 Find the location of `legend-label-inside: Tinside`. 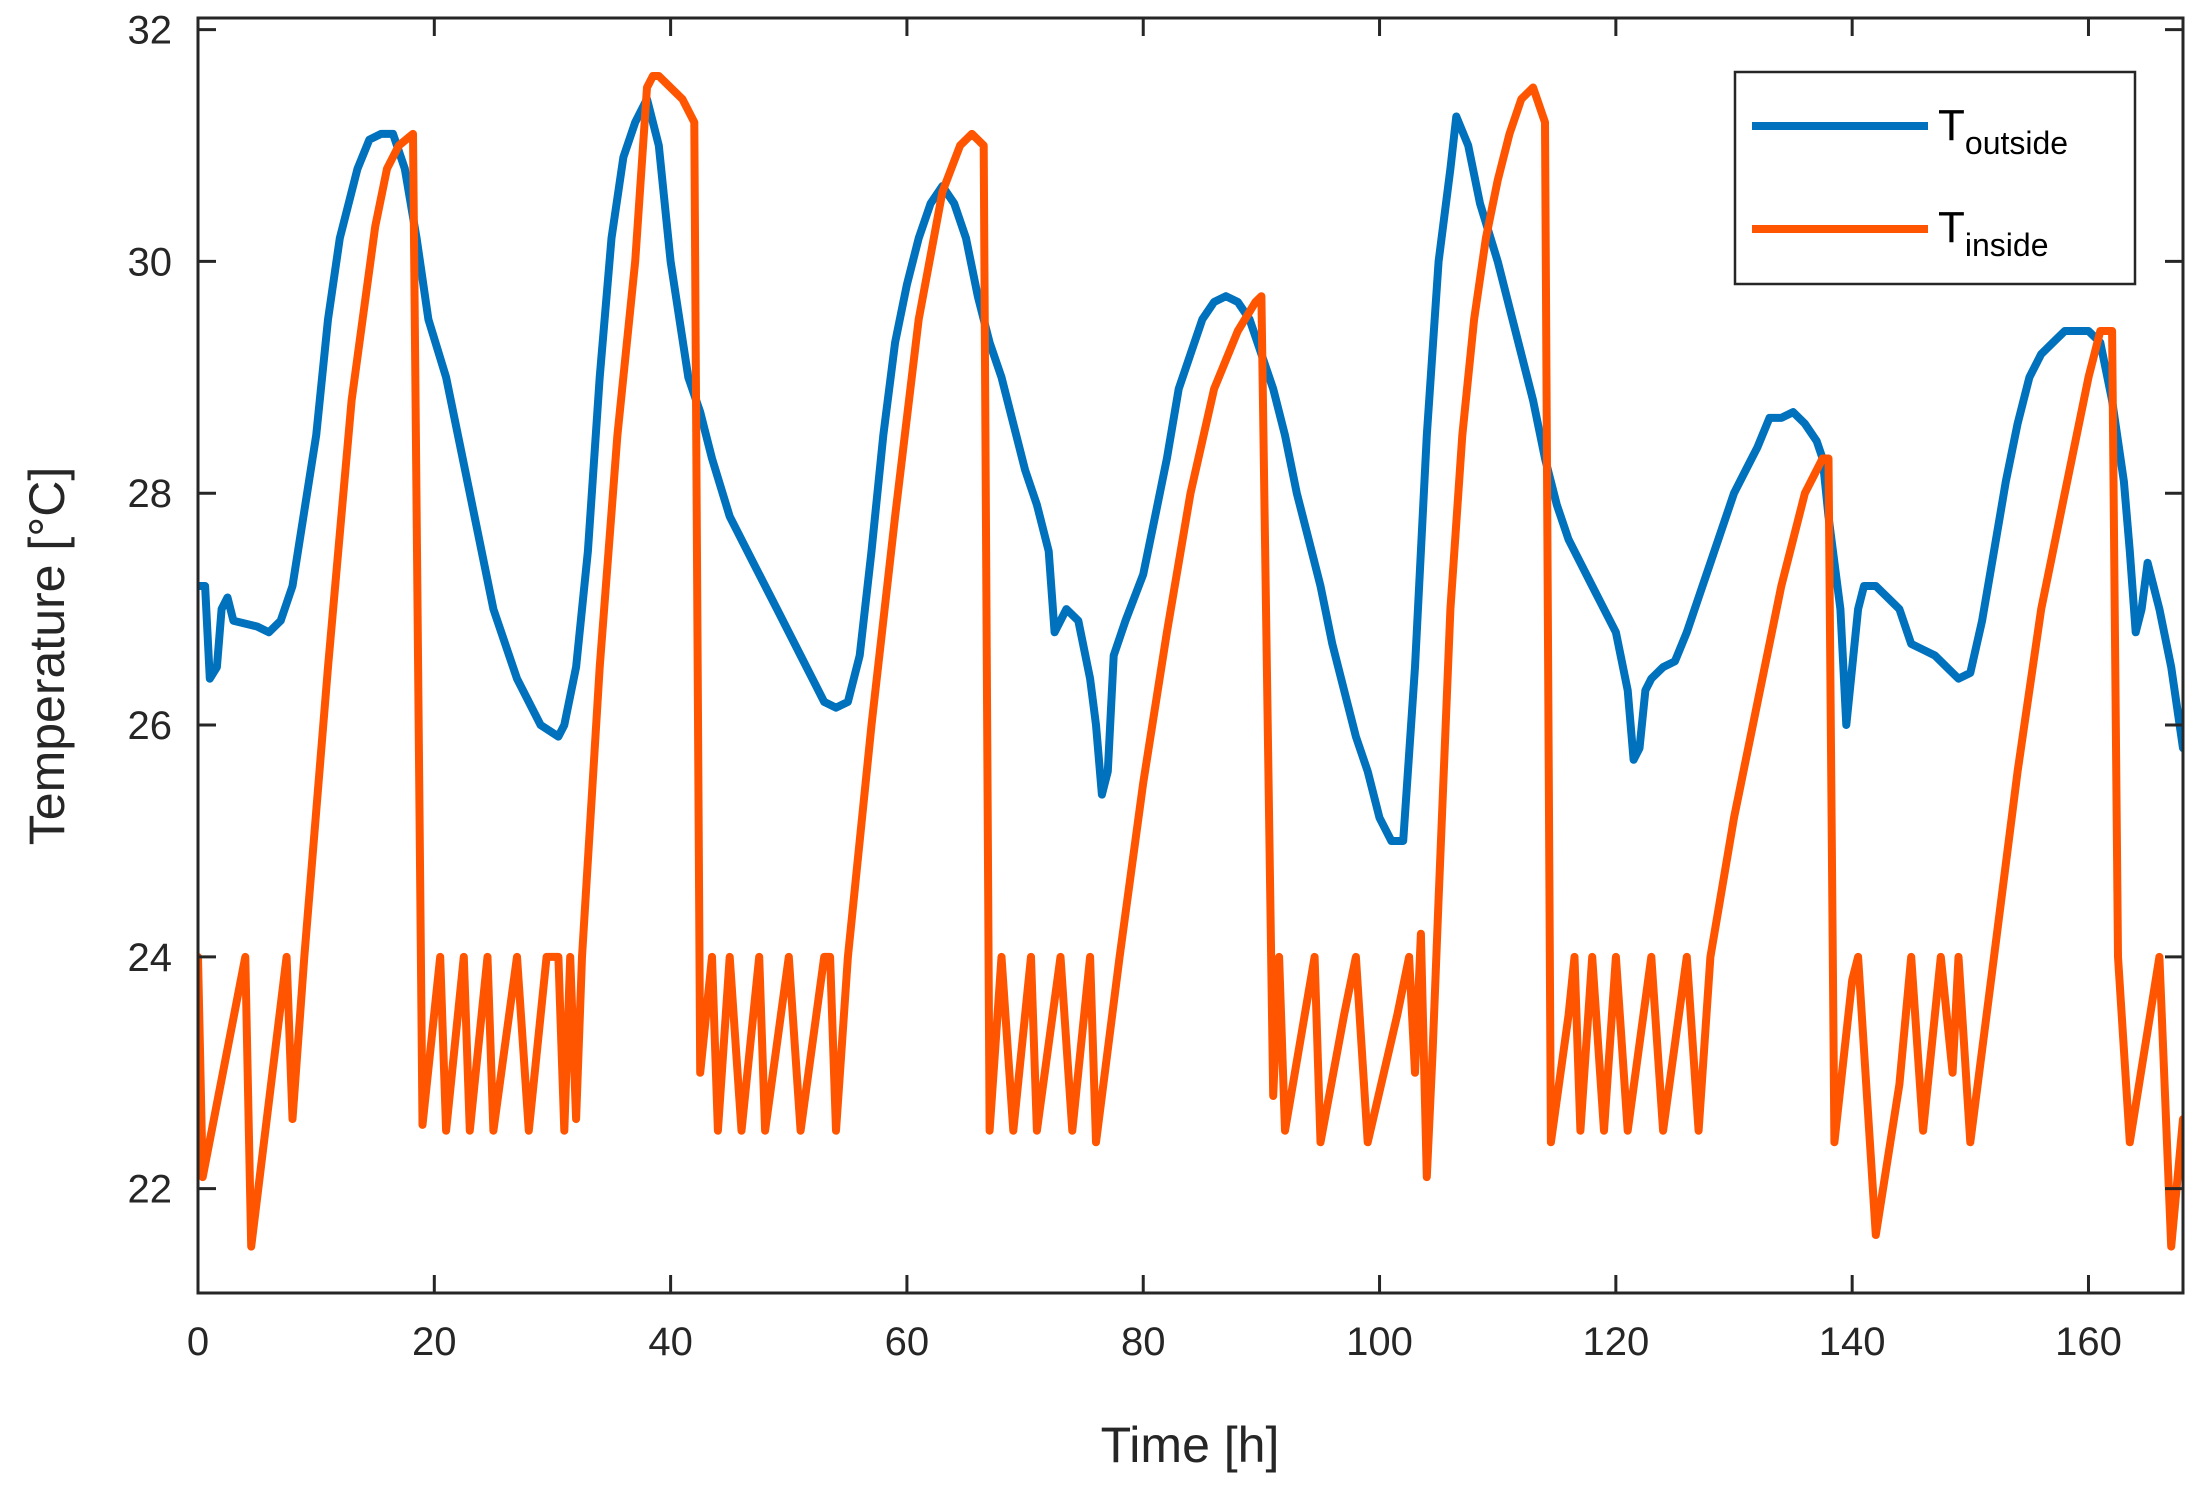

legend-label-inside: Tinside is located at coordinates (1993, 233).